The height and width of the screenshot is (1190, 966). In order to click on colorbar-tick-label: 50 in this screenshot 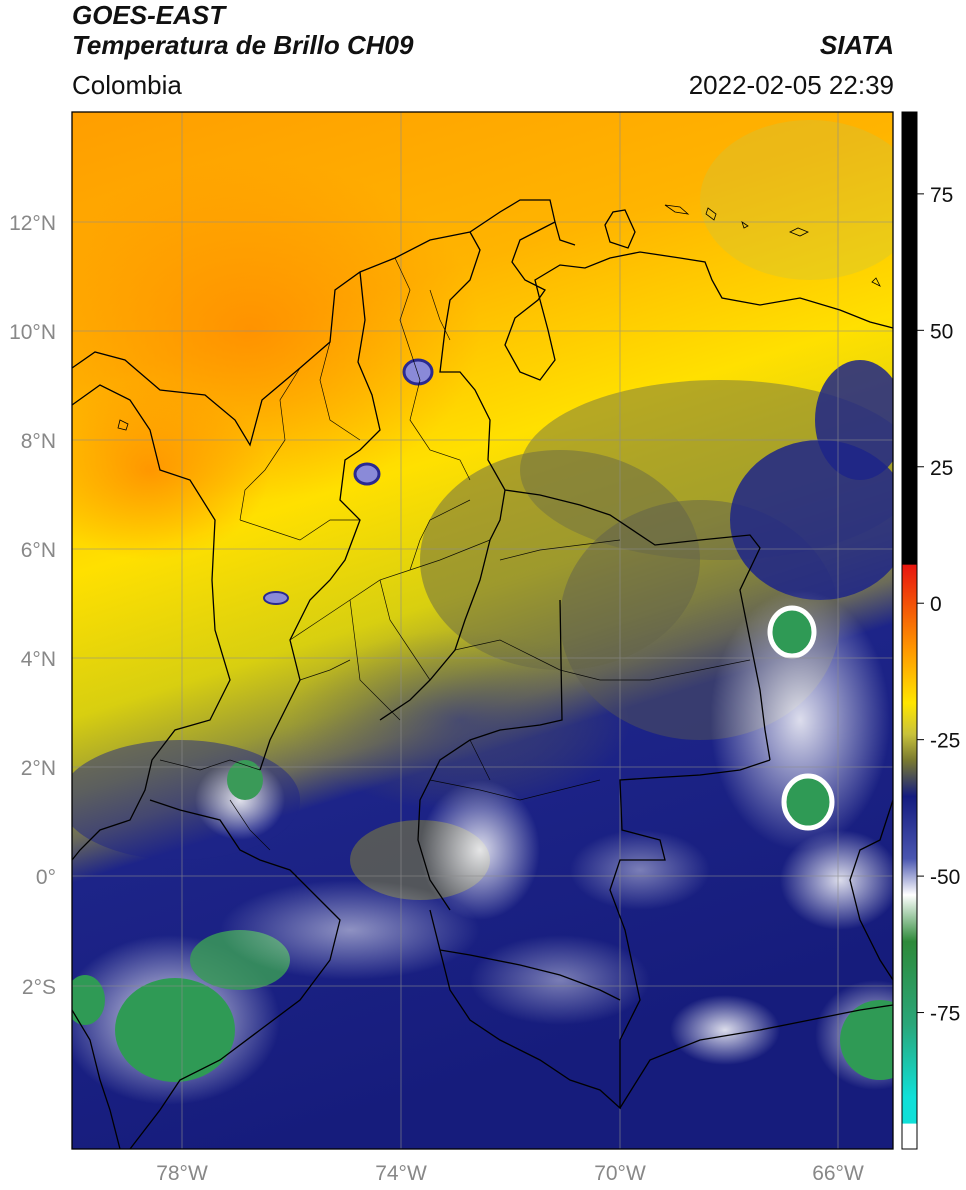, I will do `click(941, 331)`.